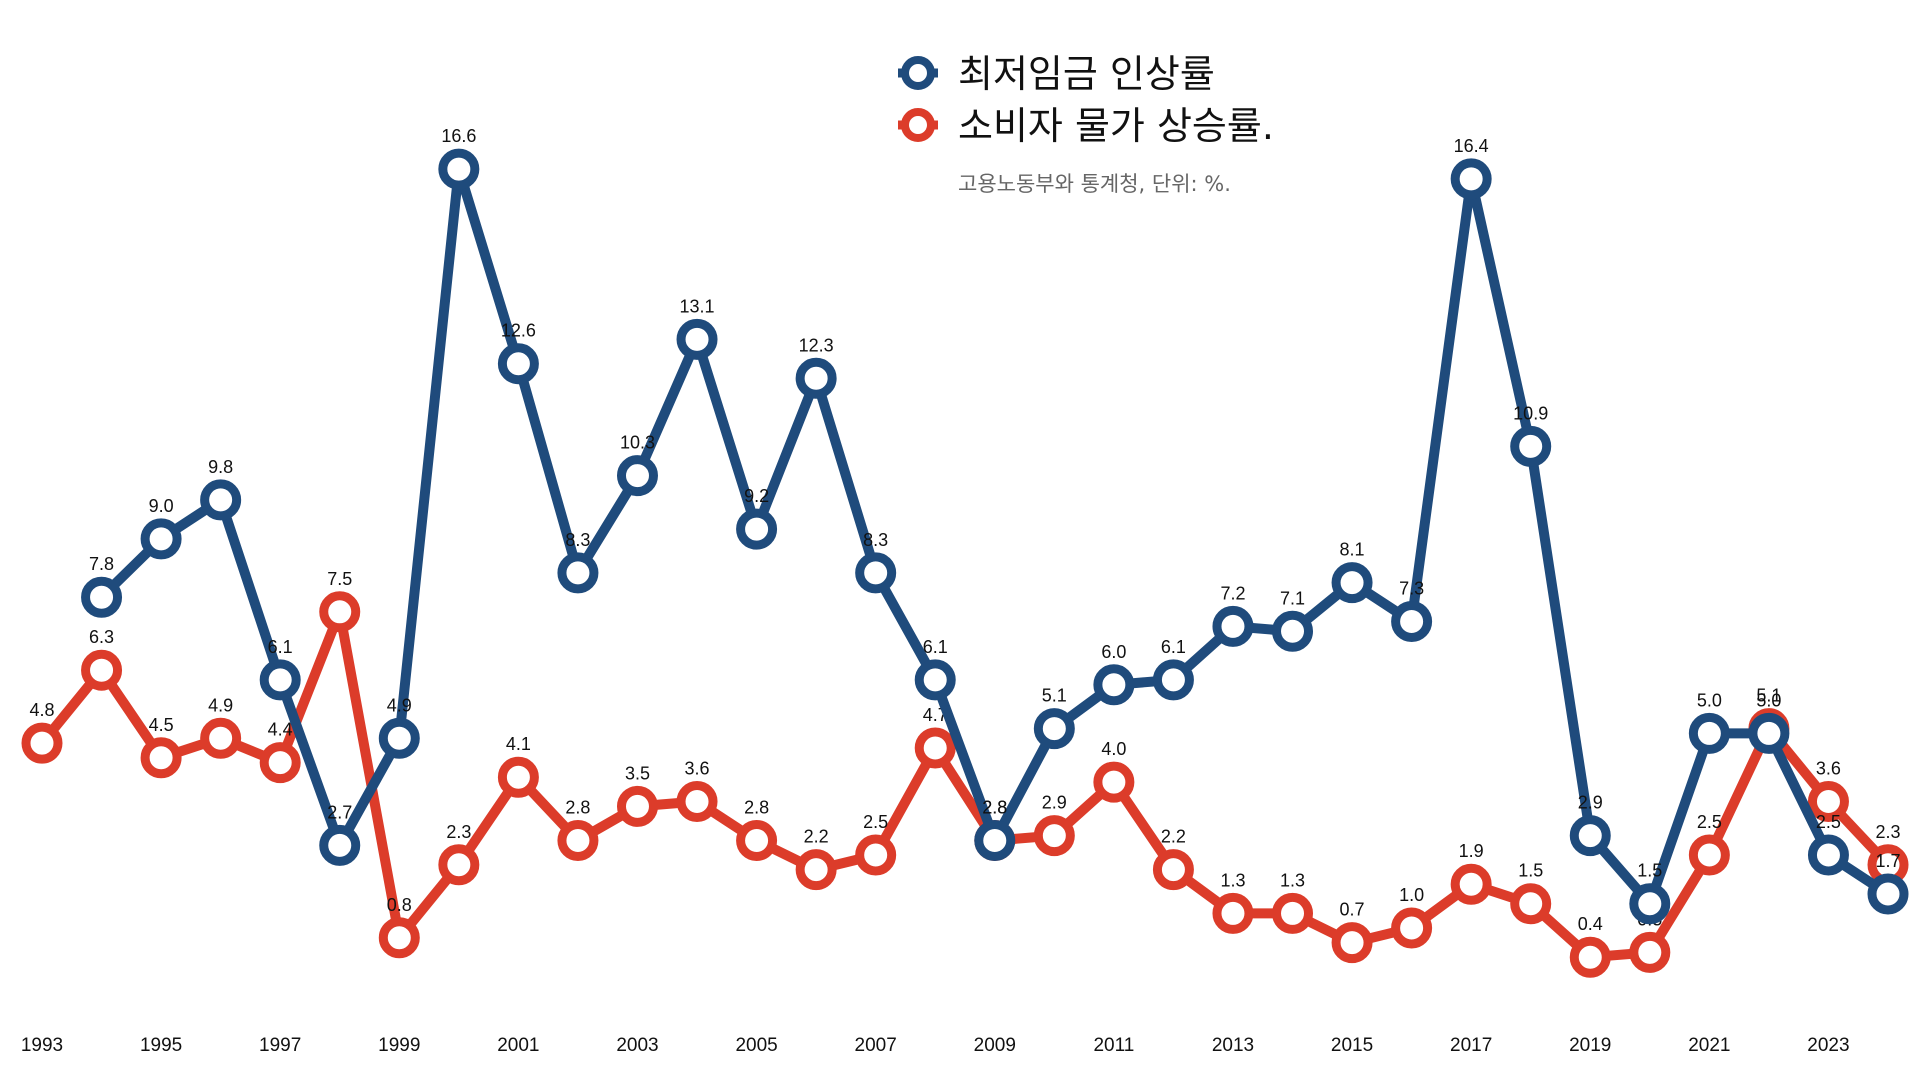 The image size is (1920, 1080). Describe the element at coordinates (1233, 1045) in the screenshot. I see `x-tick-label-2013: 2013` at that location.